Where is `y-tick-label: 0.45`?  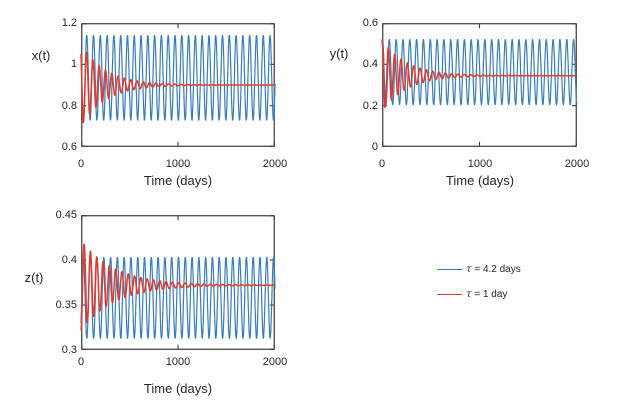 y-tick-label: 0.45 is located at coordinates (66, 215).